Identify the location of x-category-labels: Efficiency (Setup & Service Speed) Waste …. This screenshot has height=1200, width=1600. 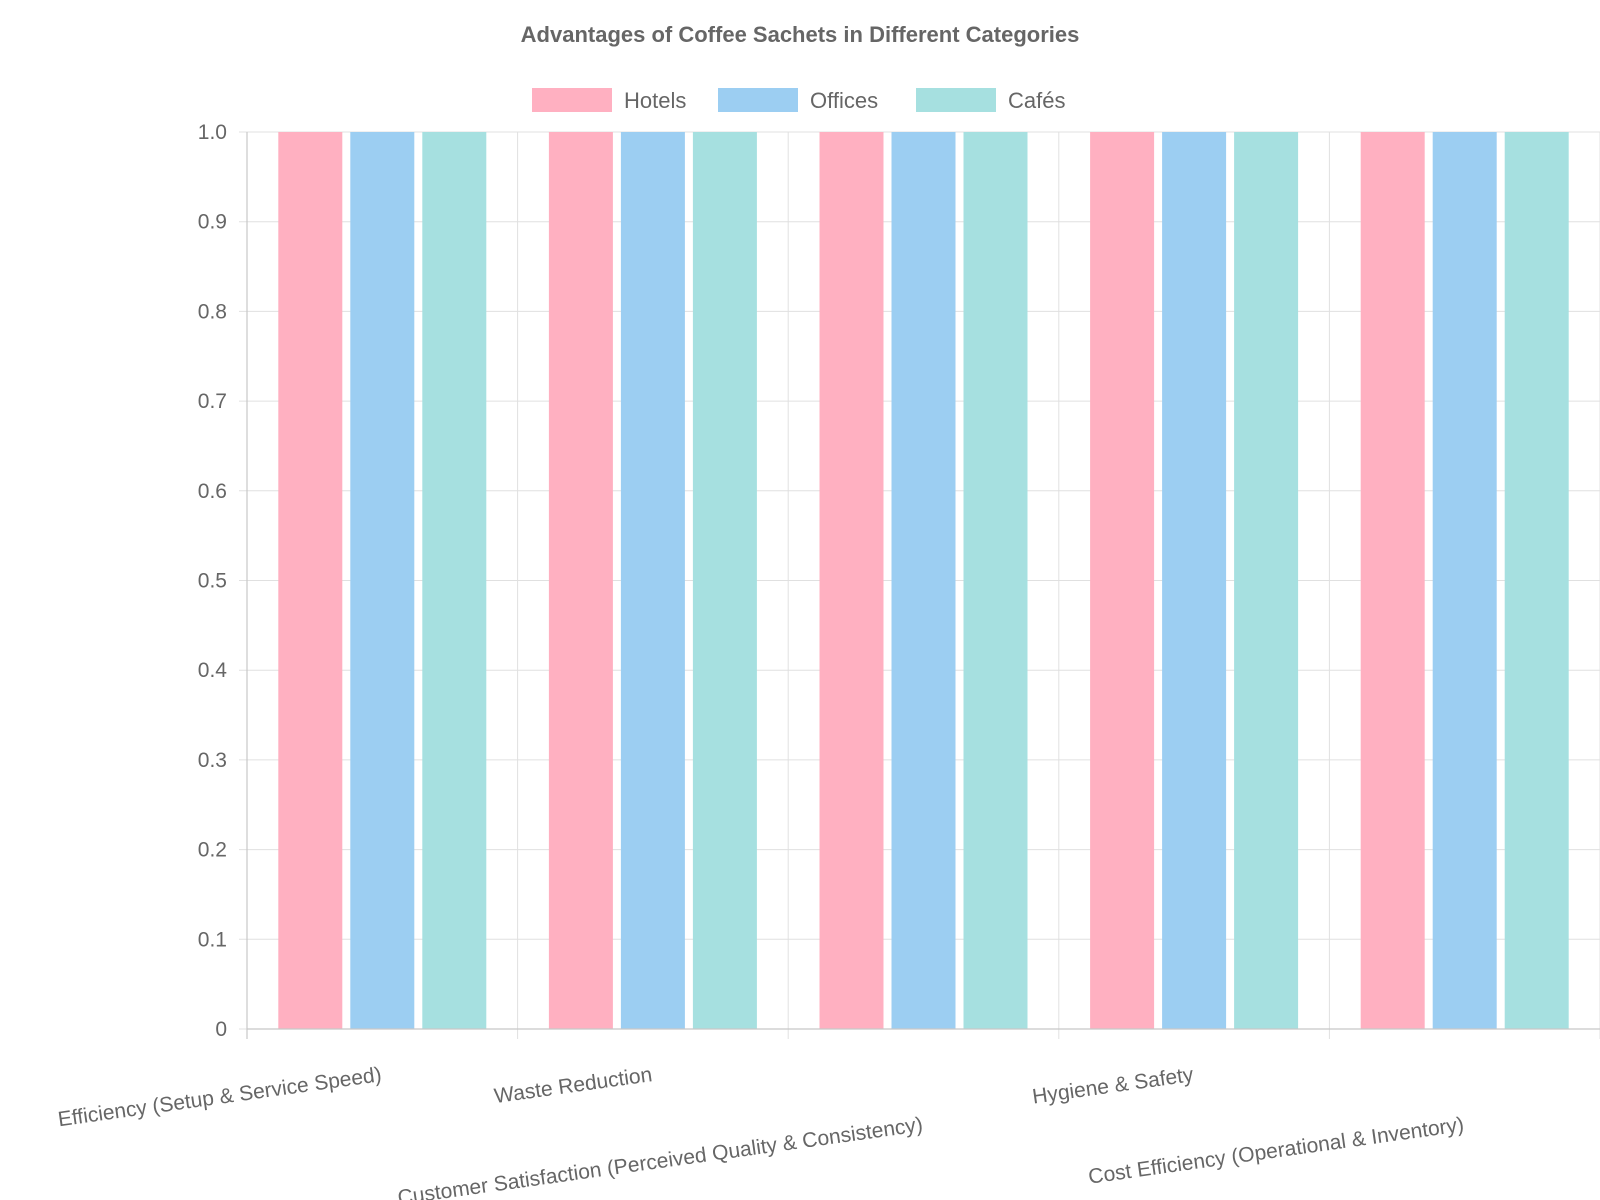
(761, 1131).